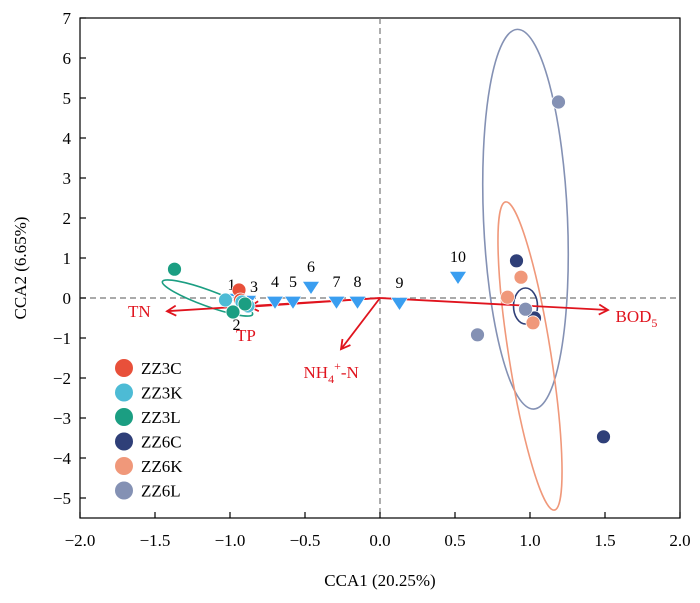 The image size is (700, 603). Describe the element at coordinates (162, 393) in the screenshot. I see `legend-label: ZZ3K` at that location.